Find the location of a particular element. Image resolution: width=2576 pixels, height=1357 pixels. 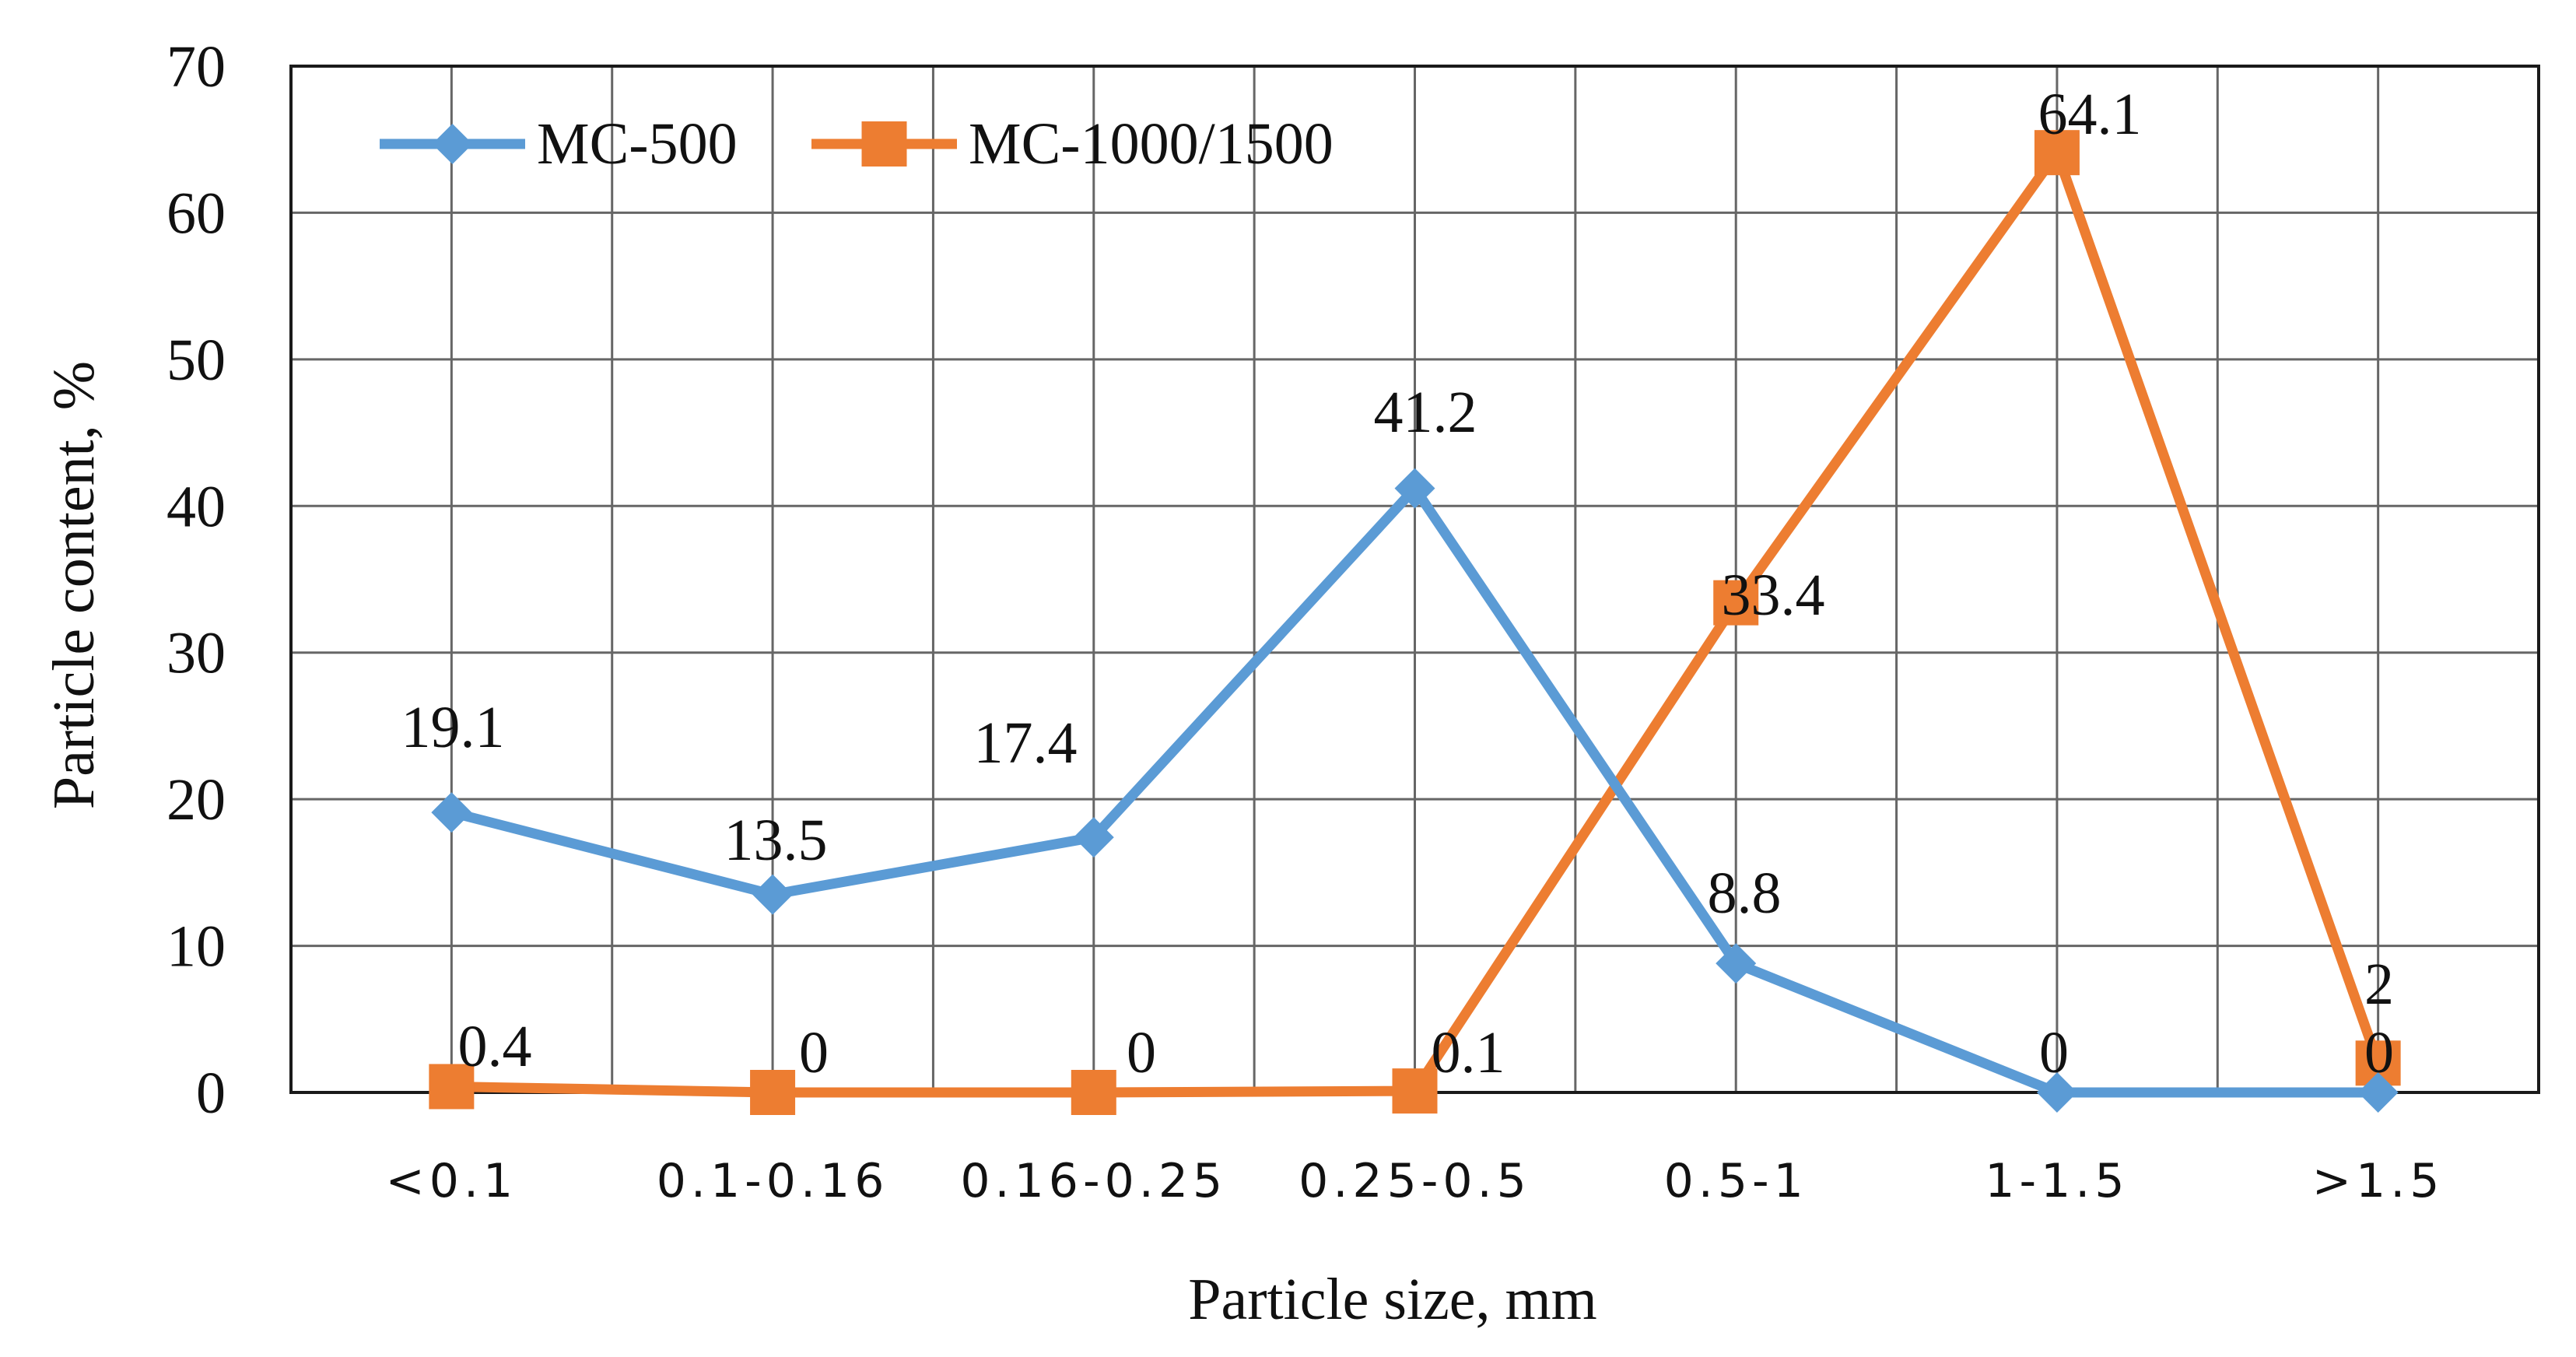

data-label: 64.1 is located at coordinates (2090, 114).